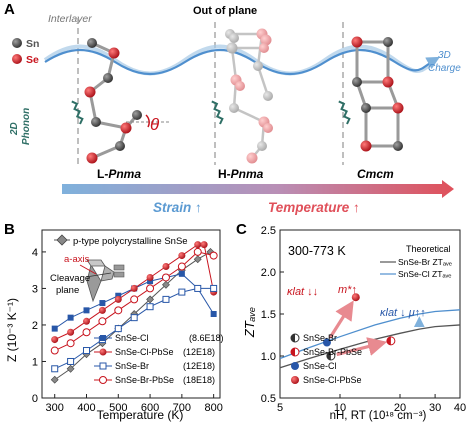 The height and width of the screenshot is (429, 471). I want to click on panel-c-xlabel: nH, RT (10¹⁸ cm⁻³), so click(378, 416).